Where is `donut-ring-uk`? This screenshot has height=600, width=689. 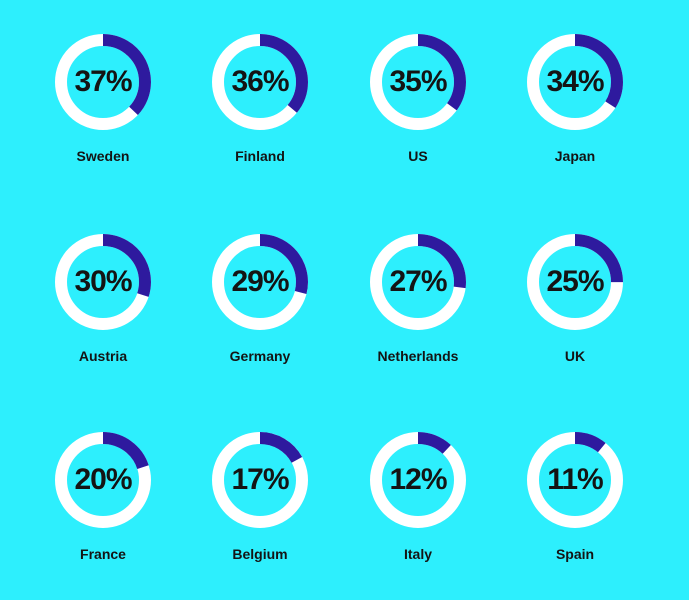 donut-ring-uk is located at coordinates (575, 282).